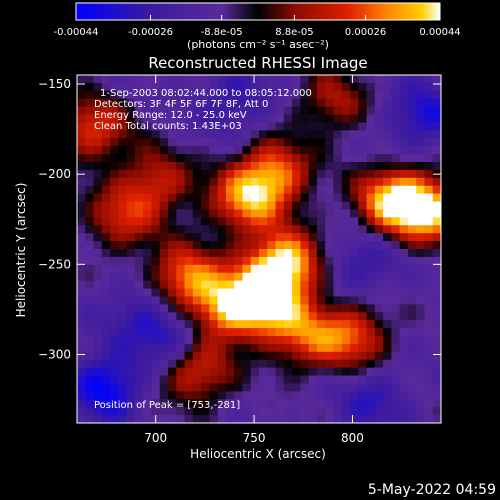 The width and height of the screenshot is (500, 500). What do you see at coordinates (365, 32) in the screenshot?
I see `colorbar-tick-label: 0.00026` at bounding box center [365, 32].